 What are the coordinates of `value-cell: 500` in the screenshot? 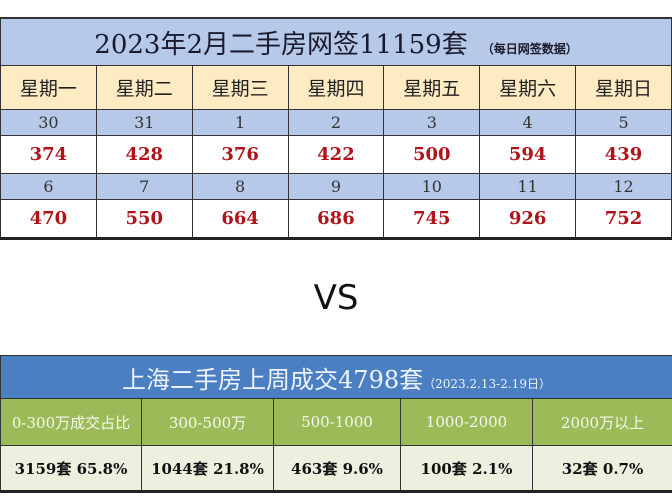 It's located at (432, 154).